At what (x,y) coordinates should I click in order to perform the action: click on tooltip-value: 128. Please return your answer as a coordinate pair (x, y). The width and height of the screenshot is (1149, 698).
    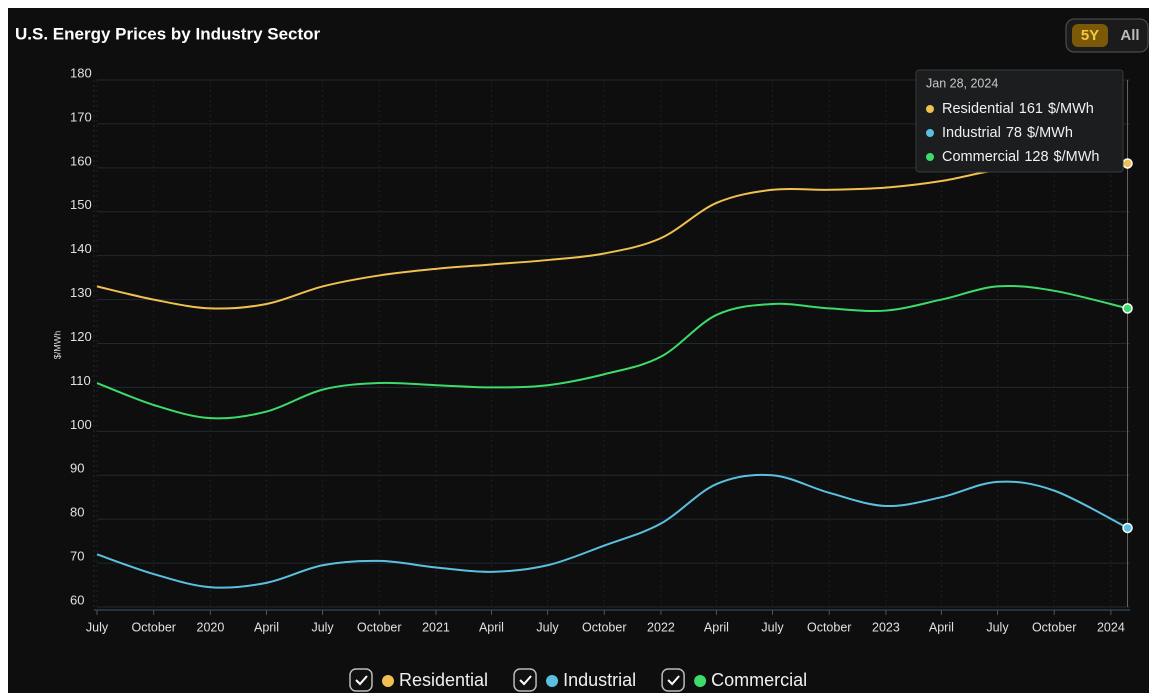
    Looking at the image, I should click on (1036, 157).